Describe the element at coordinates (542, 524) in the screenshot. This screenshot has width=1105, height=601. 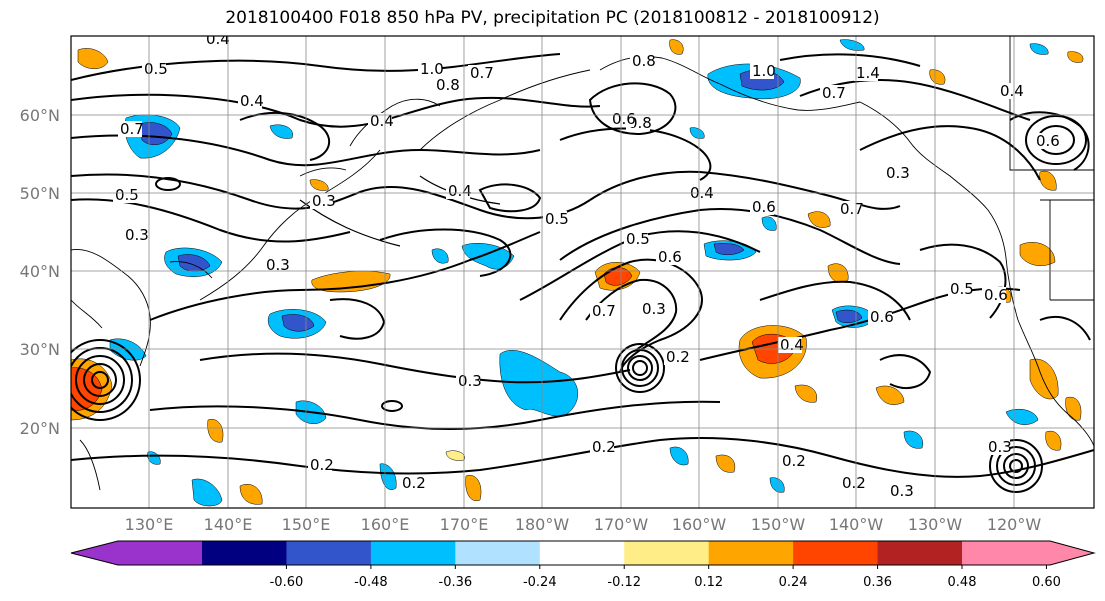
I see `longitude-label: 180°W` at that location.